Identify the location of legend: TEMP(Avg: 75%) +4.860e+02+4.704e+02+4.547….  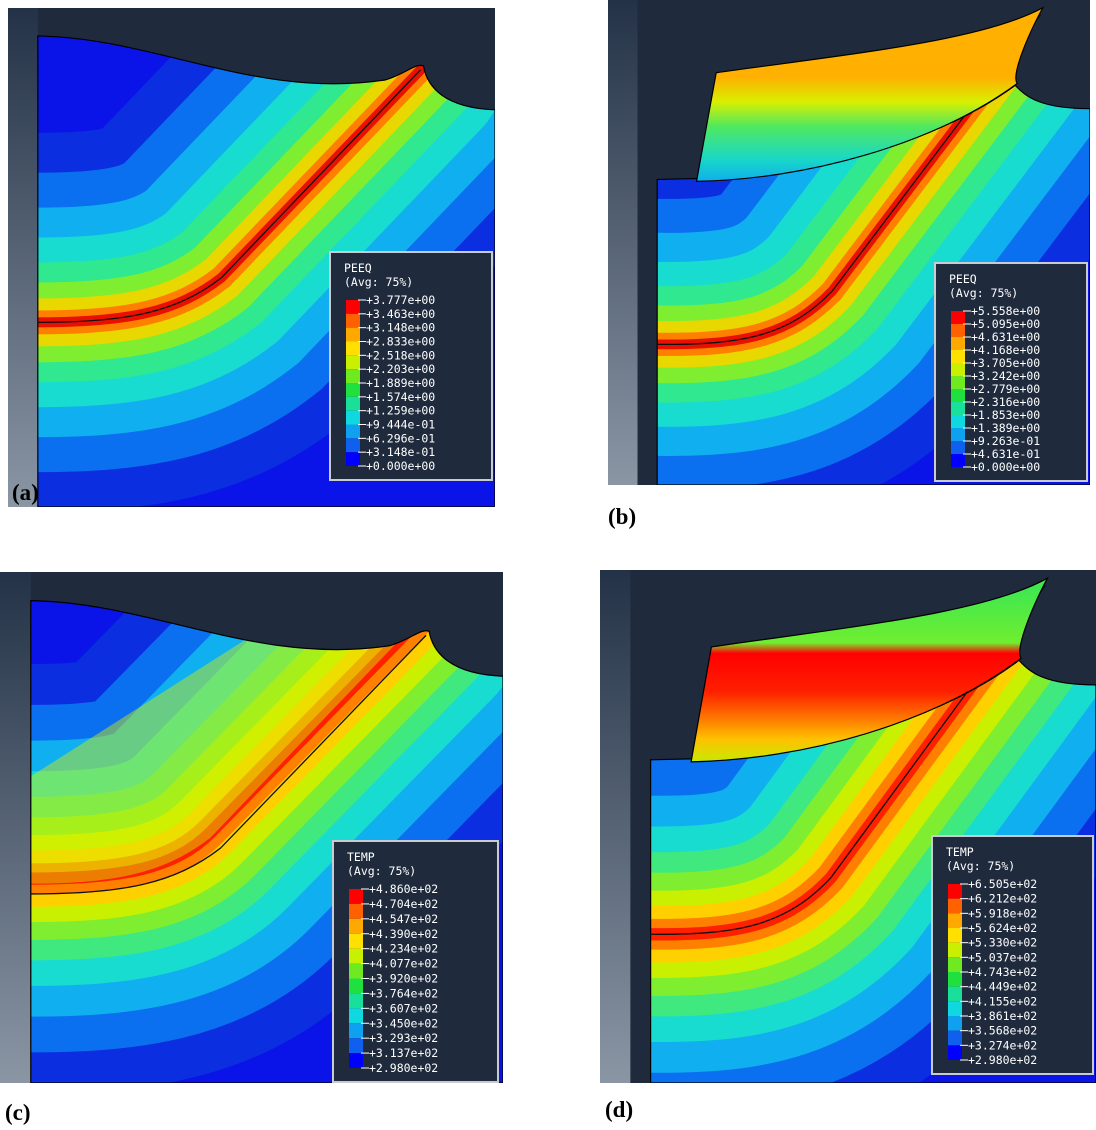
(415, 961).